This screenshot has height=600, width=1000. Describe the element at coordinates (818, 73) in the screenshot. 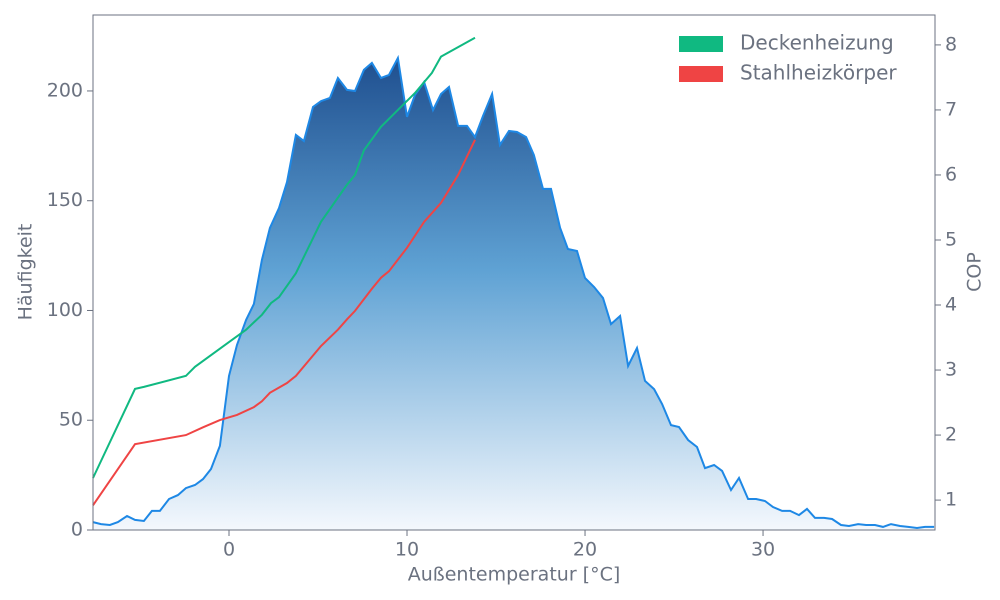

I see `legend-label: Stahlheizkörper` at that location.